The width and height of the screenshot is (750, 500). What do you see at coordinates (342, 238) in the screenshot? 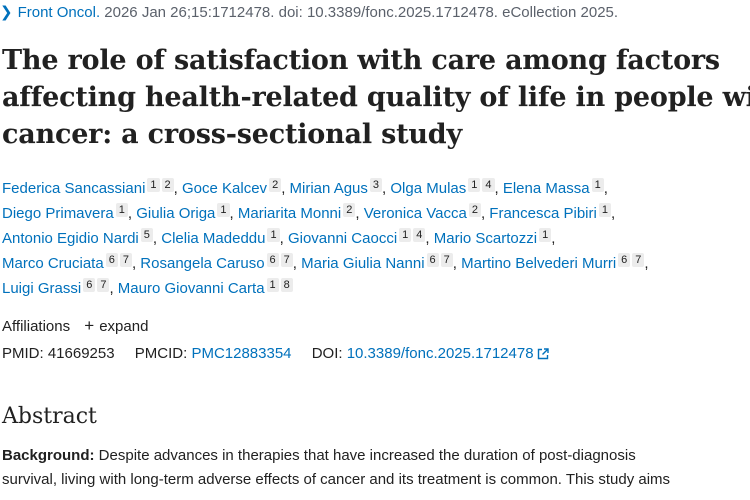
I see `author-link: Giovanni Caocci` at bounding box center [342, 238].